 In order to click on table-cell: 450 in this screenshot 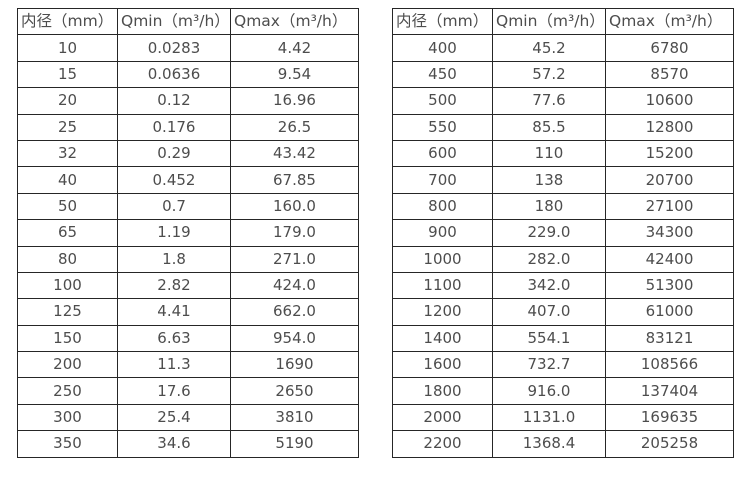, I will do `click(442, 74)`.